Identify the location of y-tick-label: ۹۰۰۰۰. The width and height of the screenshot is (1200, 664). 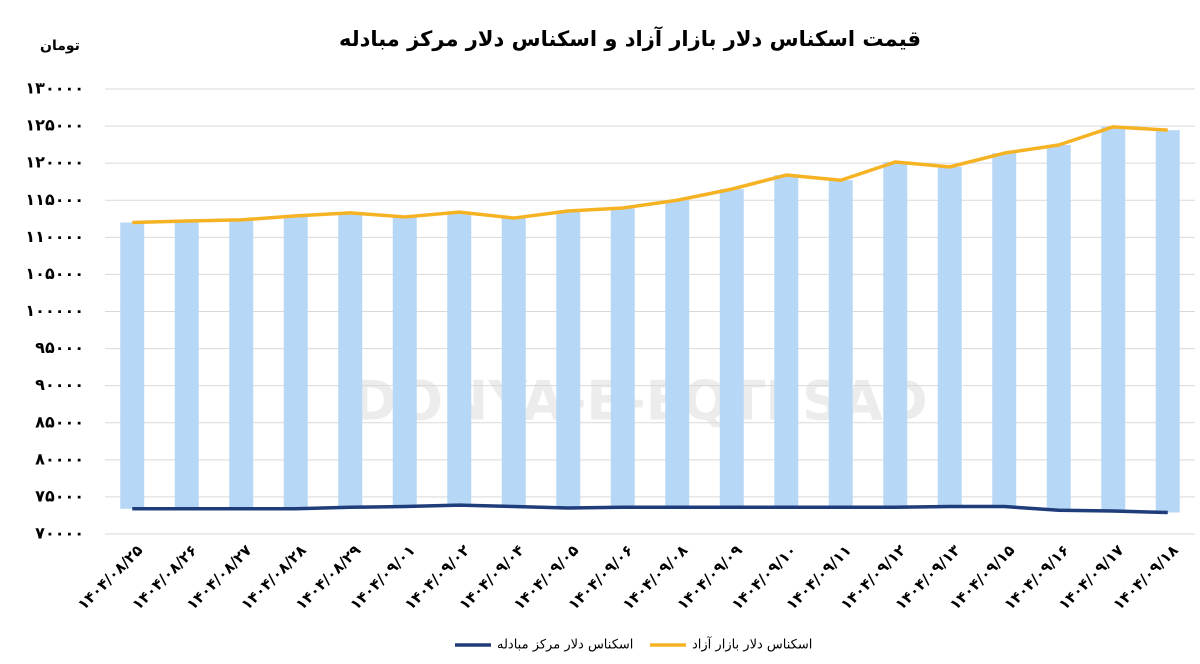
(59, 384).